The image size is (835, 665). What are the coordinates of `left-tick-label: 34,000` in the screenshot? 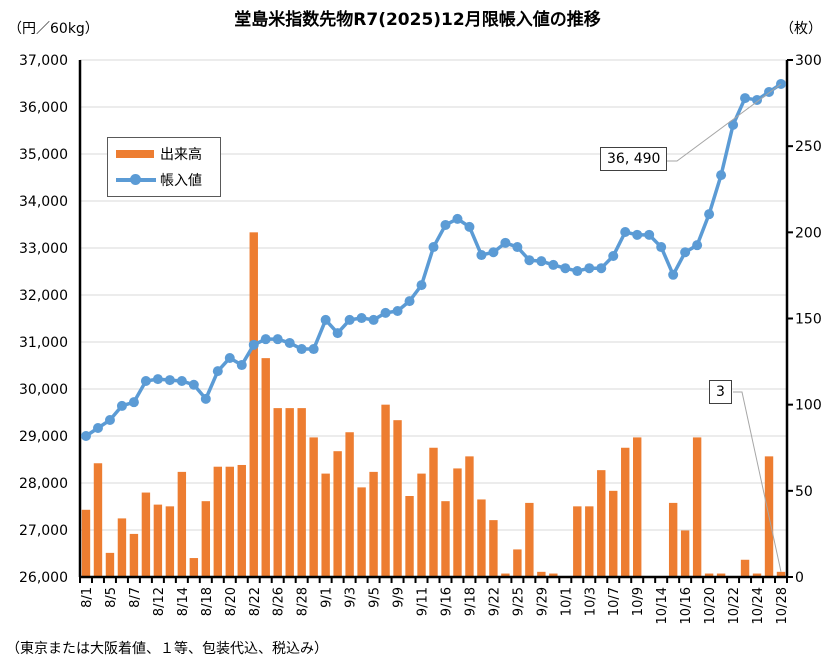 It's located at (43, 202).